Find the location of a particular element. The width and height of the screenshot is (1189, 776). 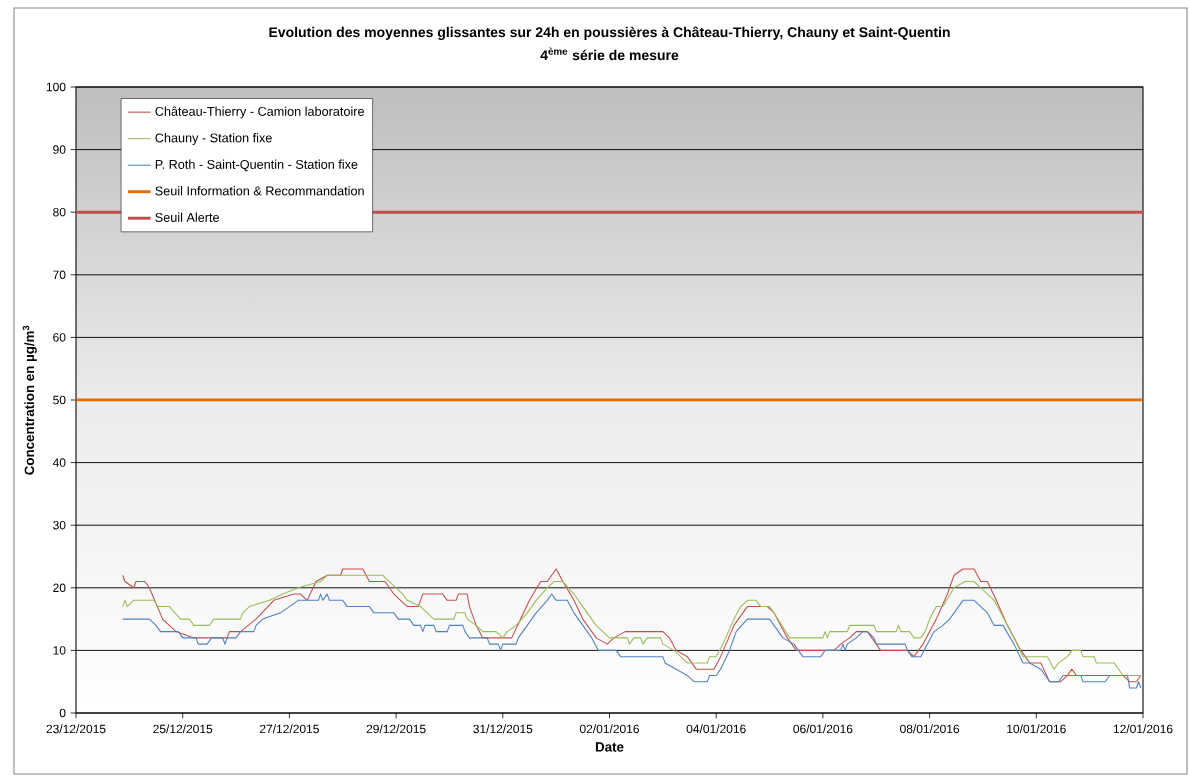

x-tick-label: 10/01/2016 is located at coordinates (1036, 729).